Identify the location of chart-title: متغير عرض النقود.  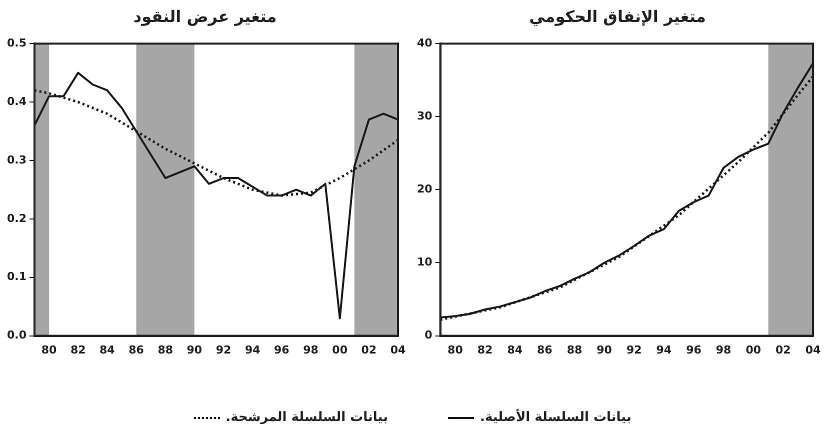
(205, 17).